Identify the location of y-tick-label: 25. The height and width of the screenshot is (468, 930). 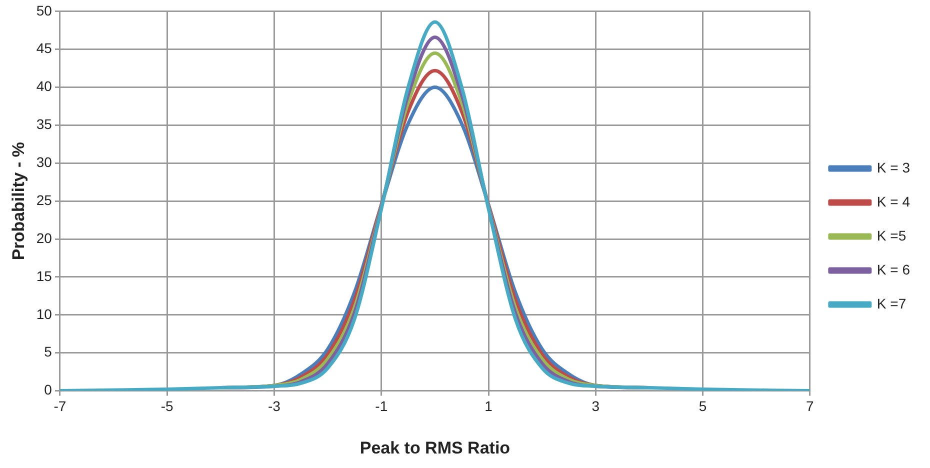
(44, 200).